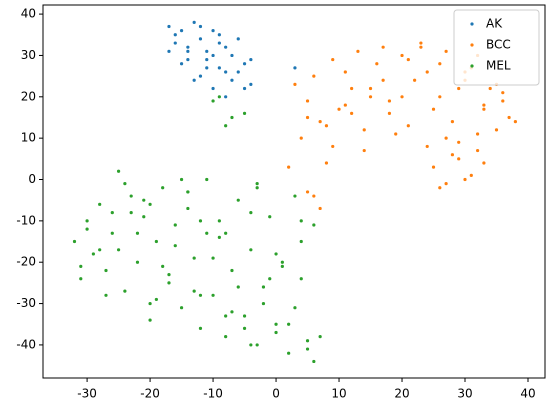 The width and height of the screenshot is (550, 407). I want to click on x-tick-label: 0, so click(276, 394).